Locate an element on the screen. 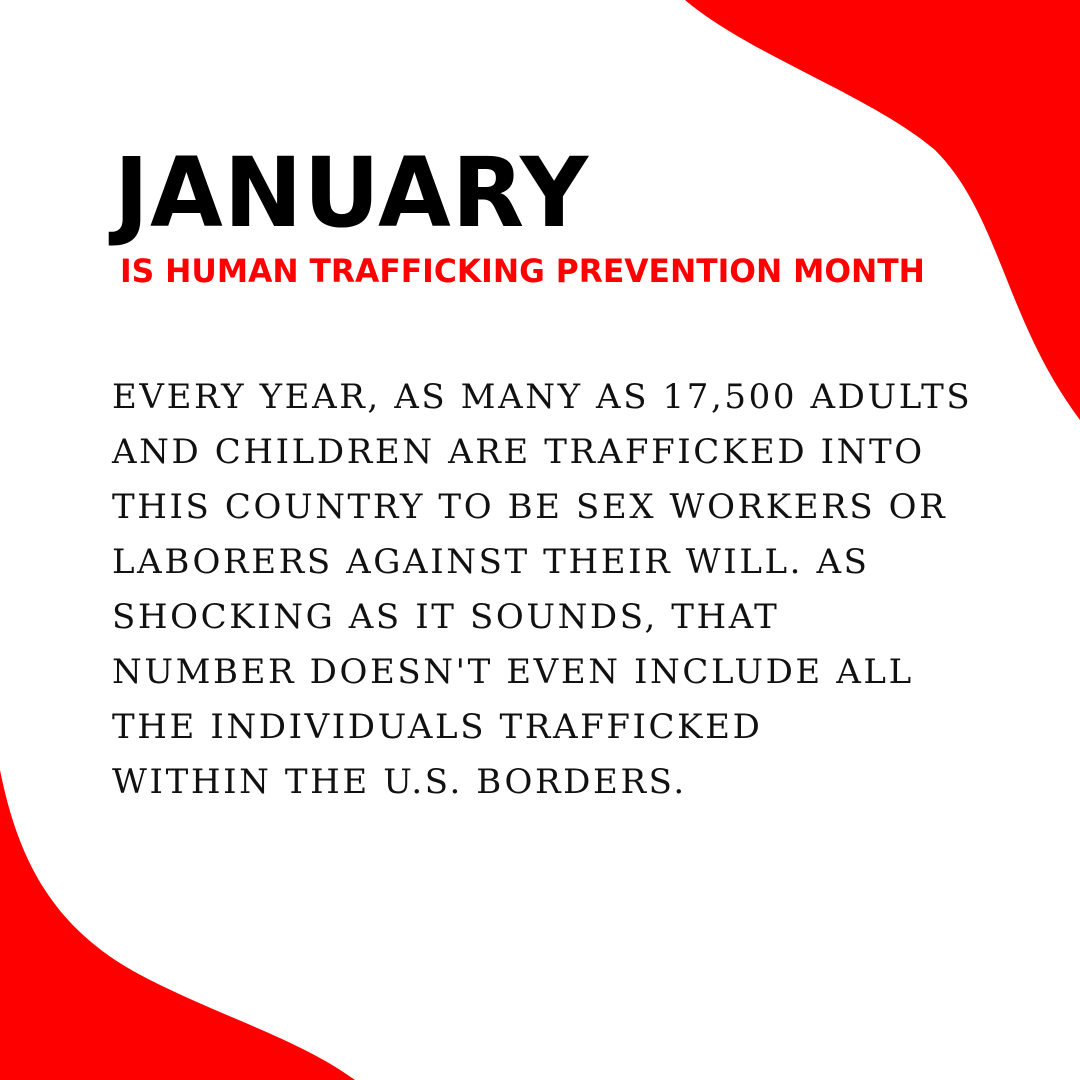 This screenshot has width=1080, height=1080. body-line: THIS COUNTRY TO BE SEX WORKERS OR is located at coordinates (530, 507).